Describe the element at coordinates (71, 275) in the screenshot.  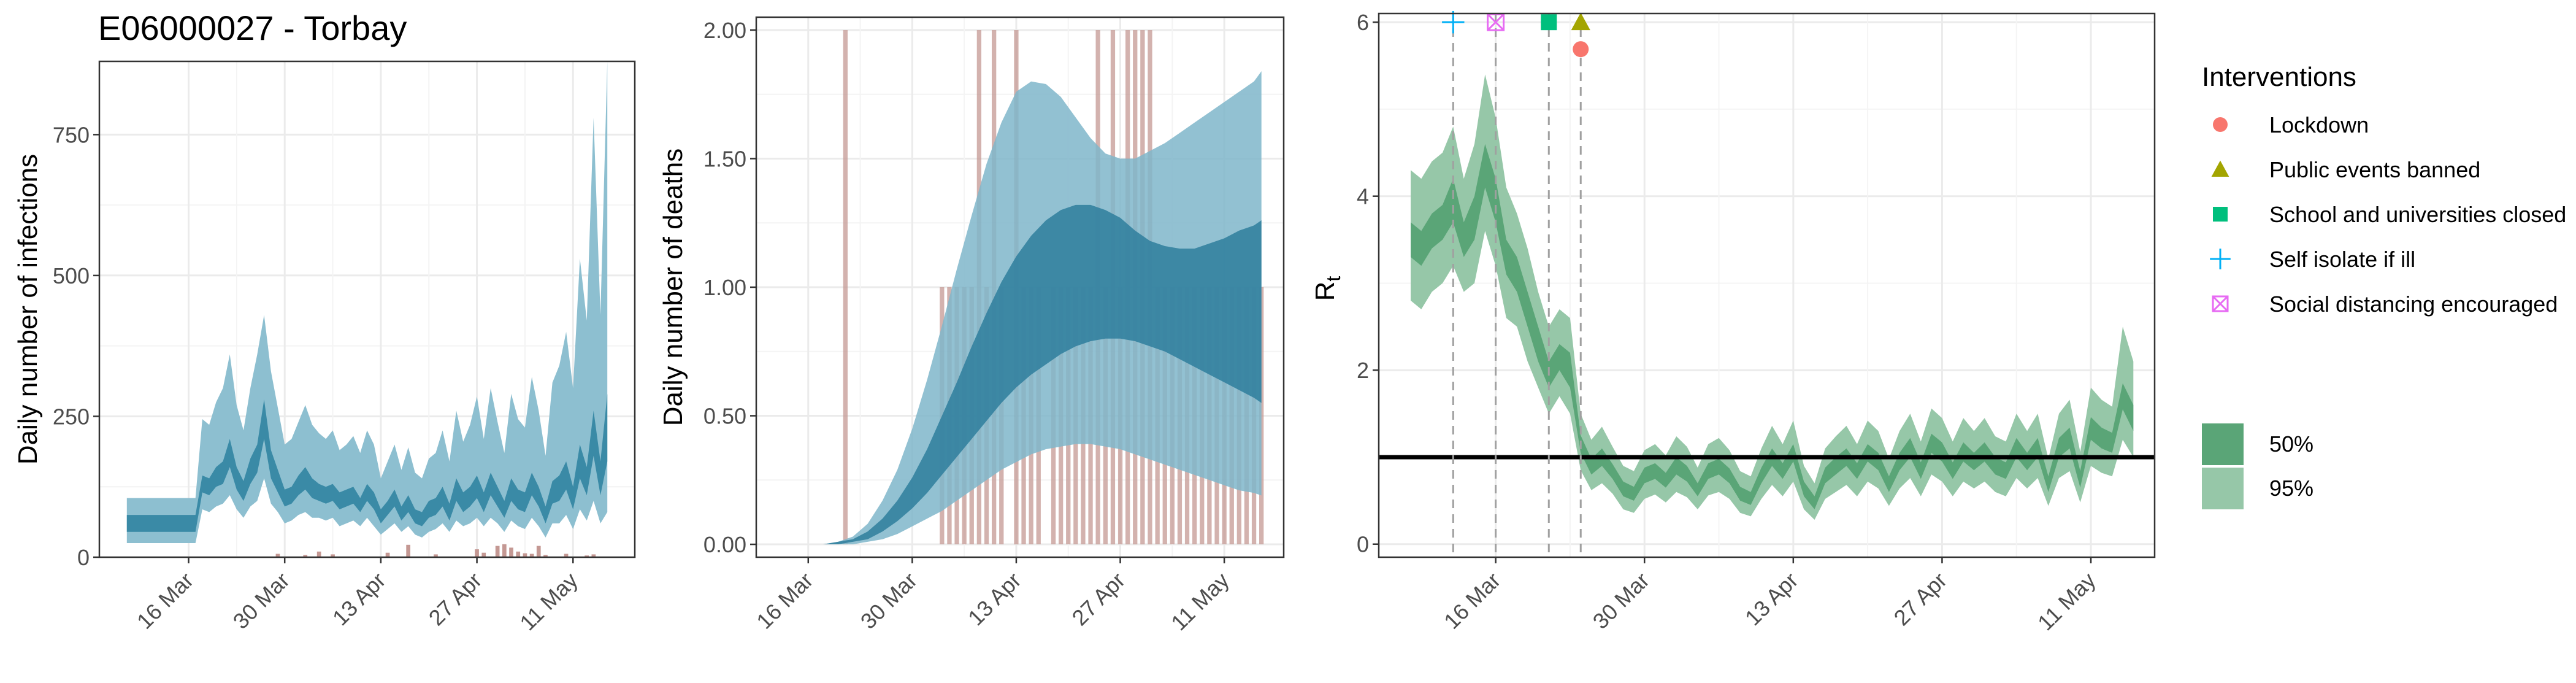
I see `infections-y-tick-label: 500` at that location.